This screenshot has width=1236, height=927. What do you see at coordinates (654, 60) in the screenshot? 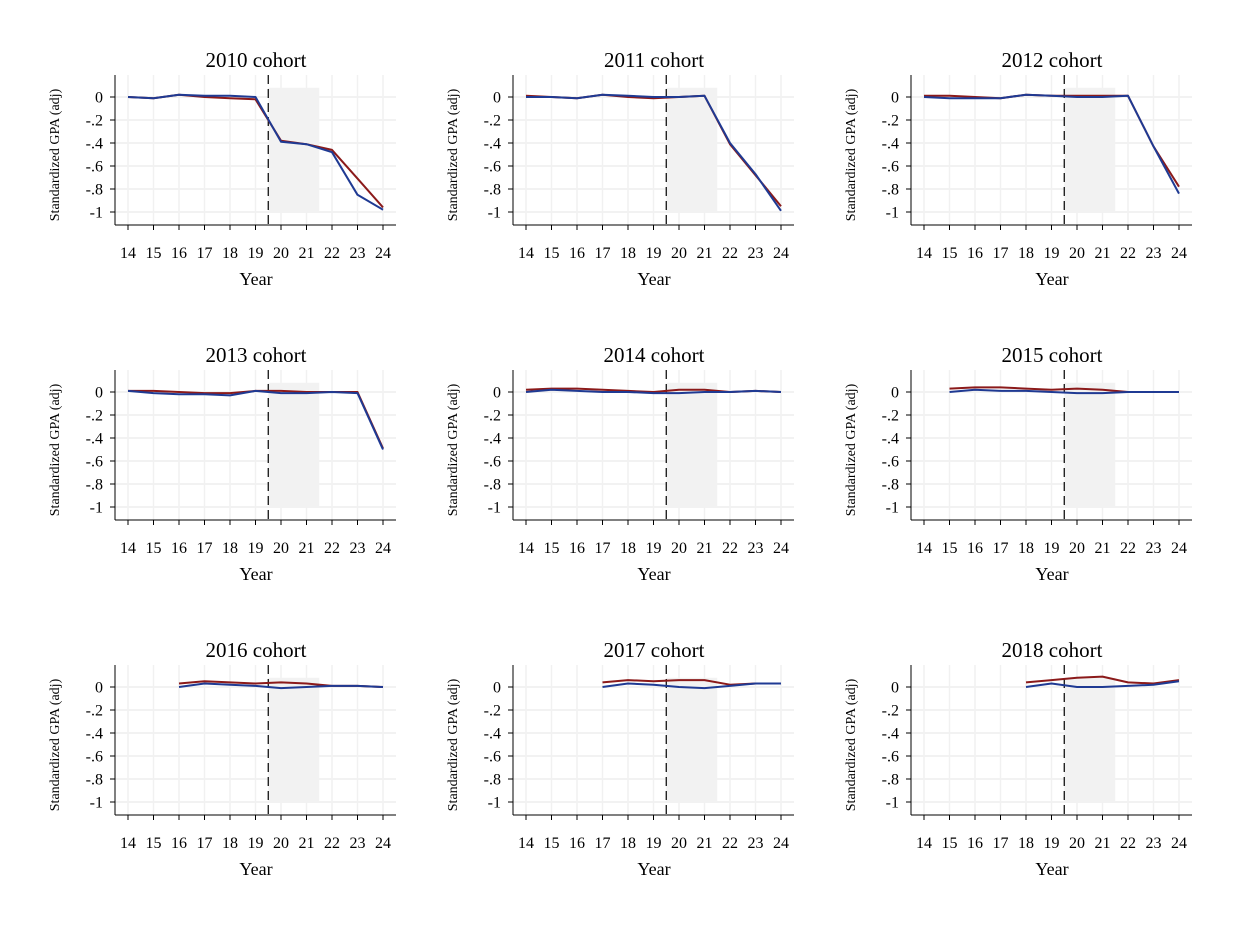
I see `panel-title: 2011 cohort` at bounding box center [654, 60].